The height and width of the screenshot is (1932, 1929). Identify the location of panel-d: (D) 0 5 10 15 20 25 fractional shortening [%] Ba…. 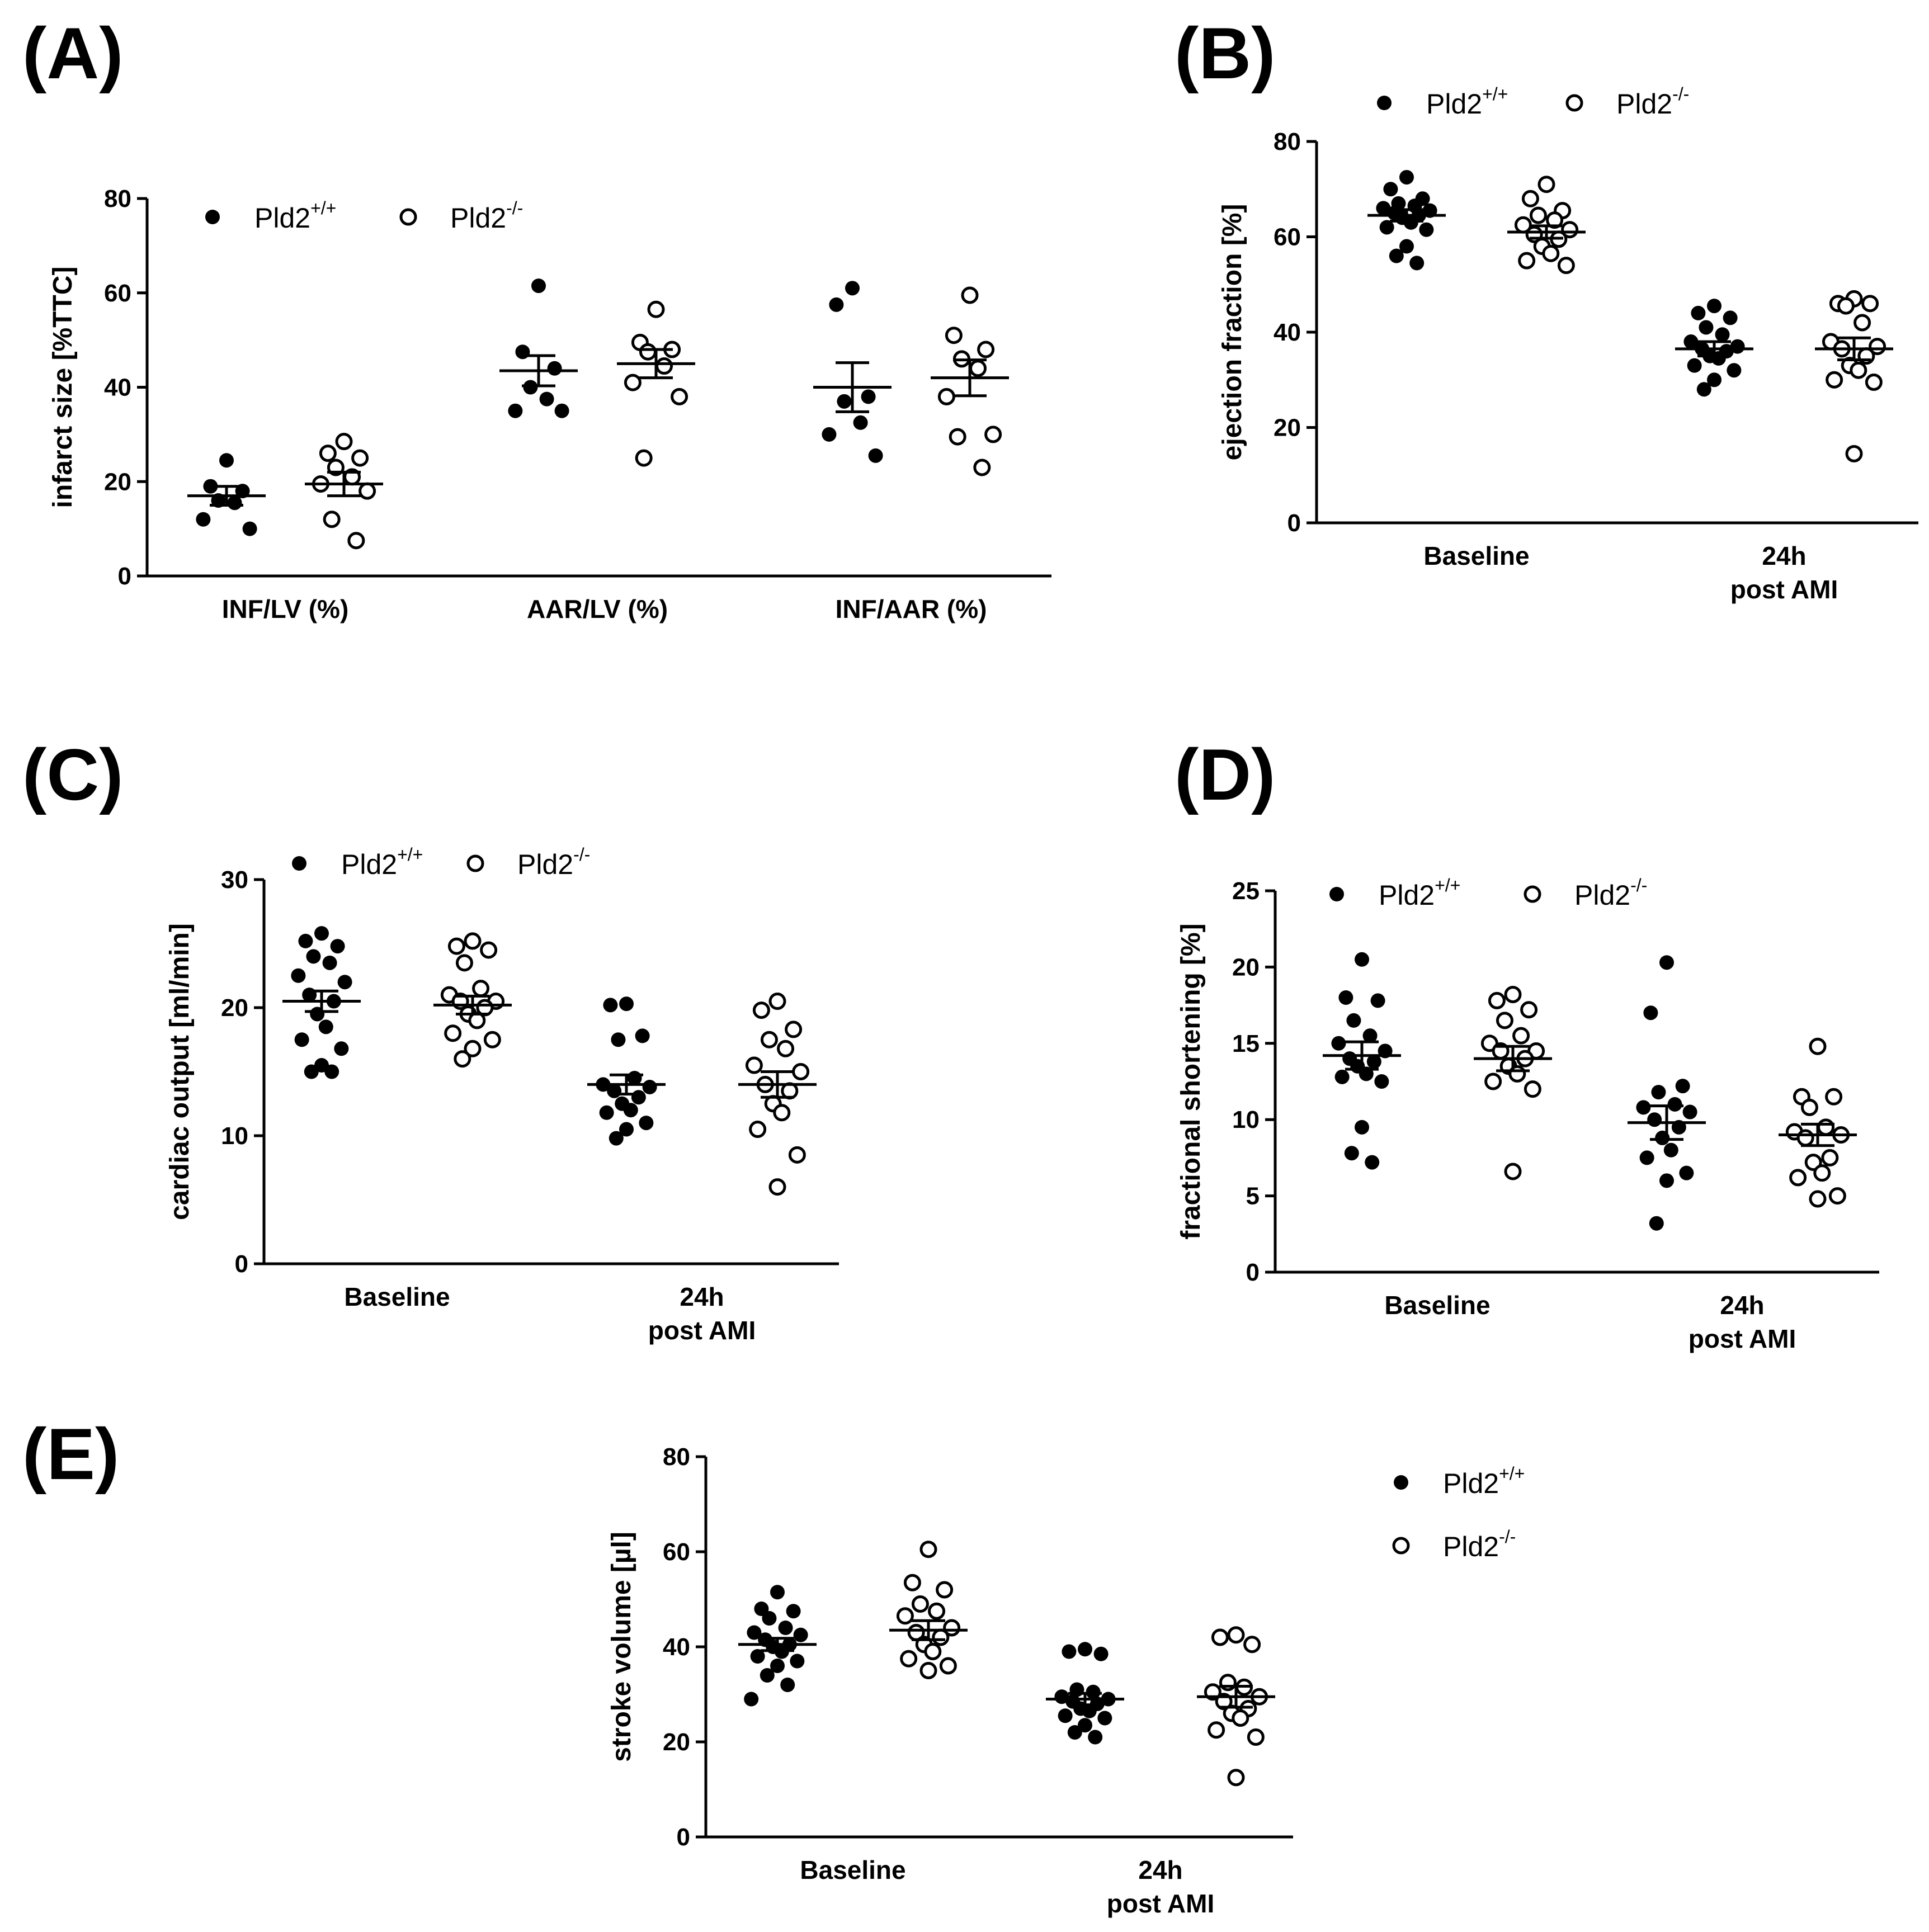
(1527, 1043).